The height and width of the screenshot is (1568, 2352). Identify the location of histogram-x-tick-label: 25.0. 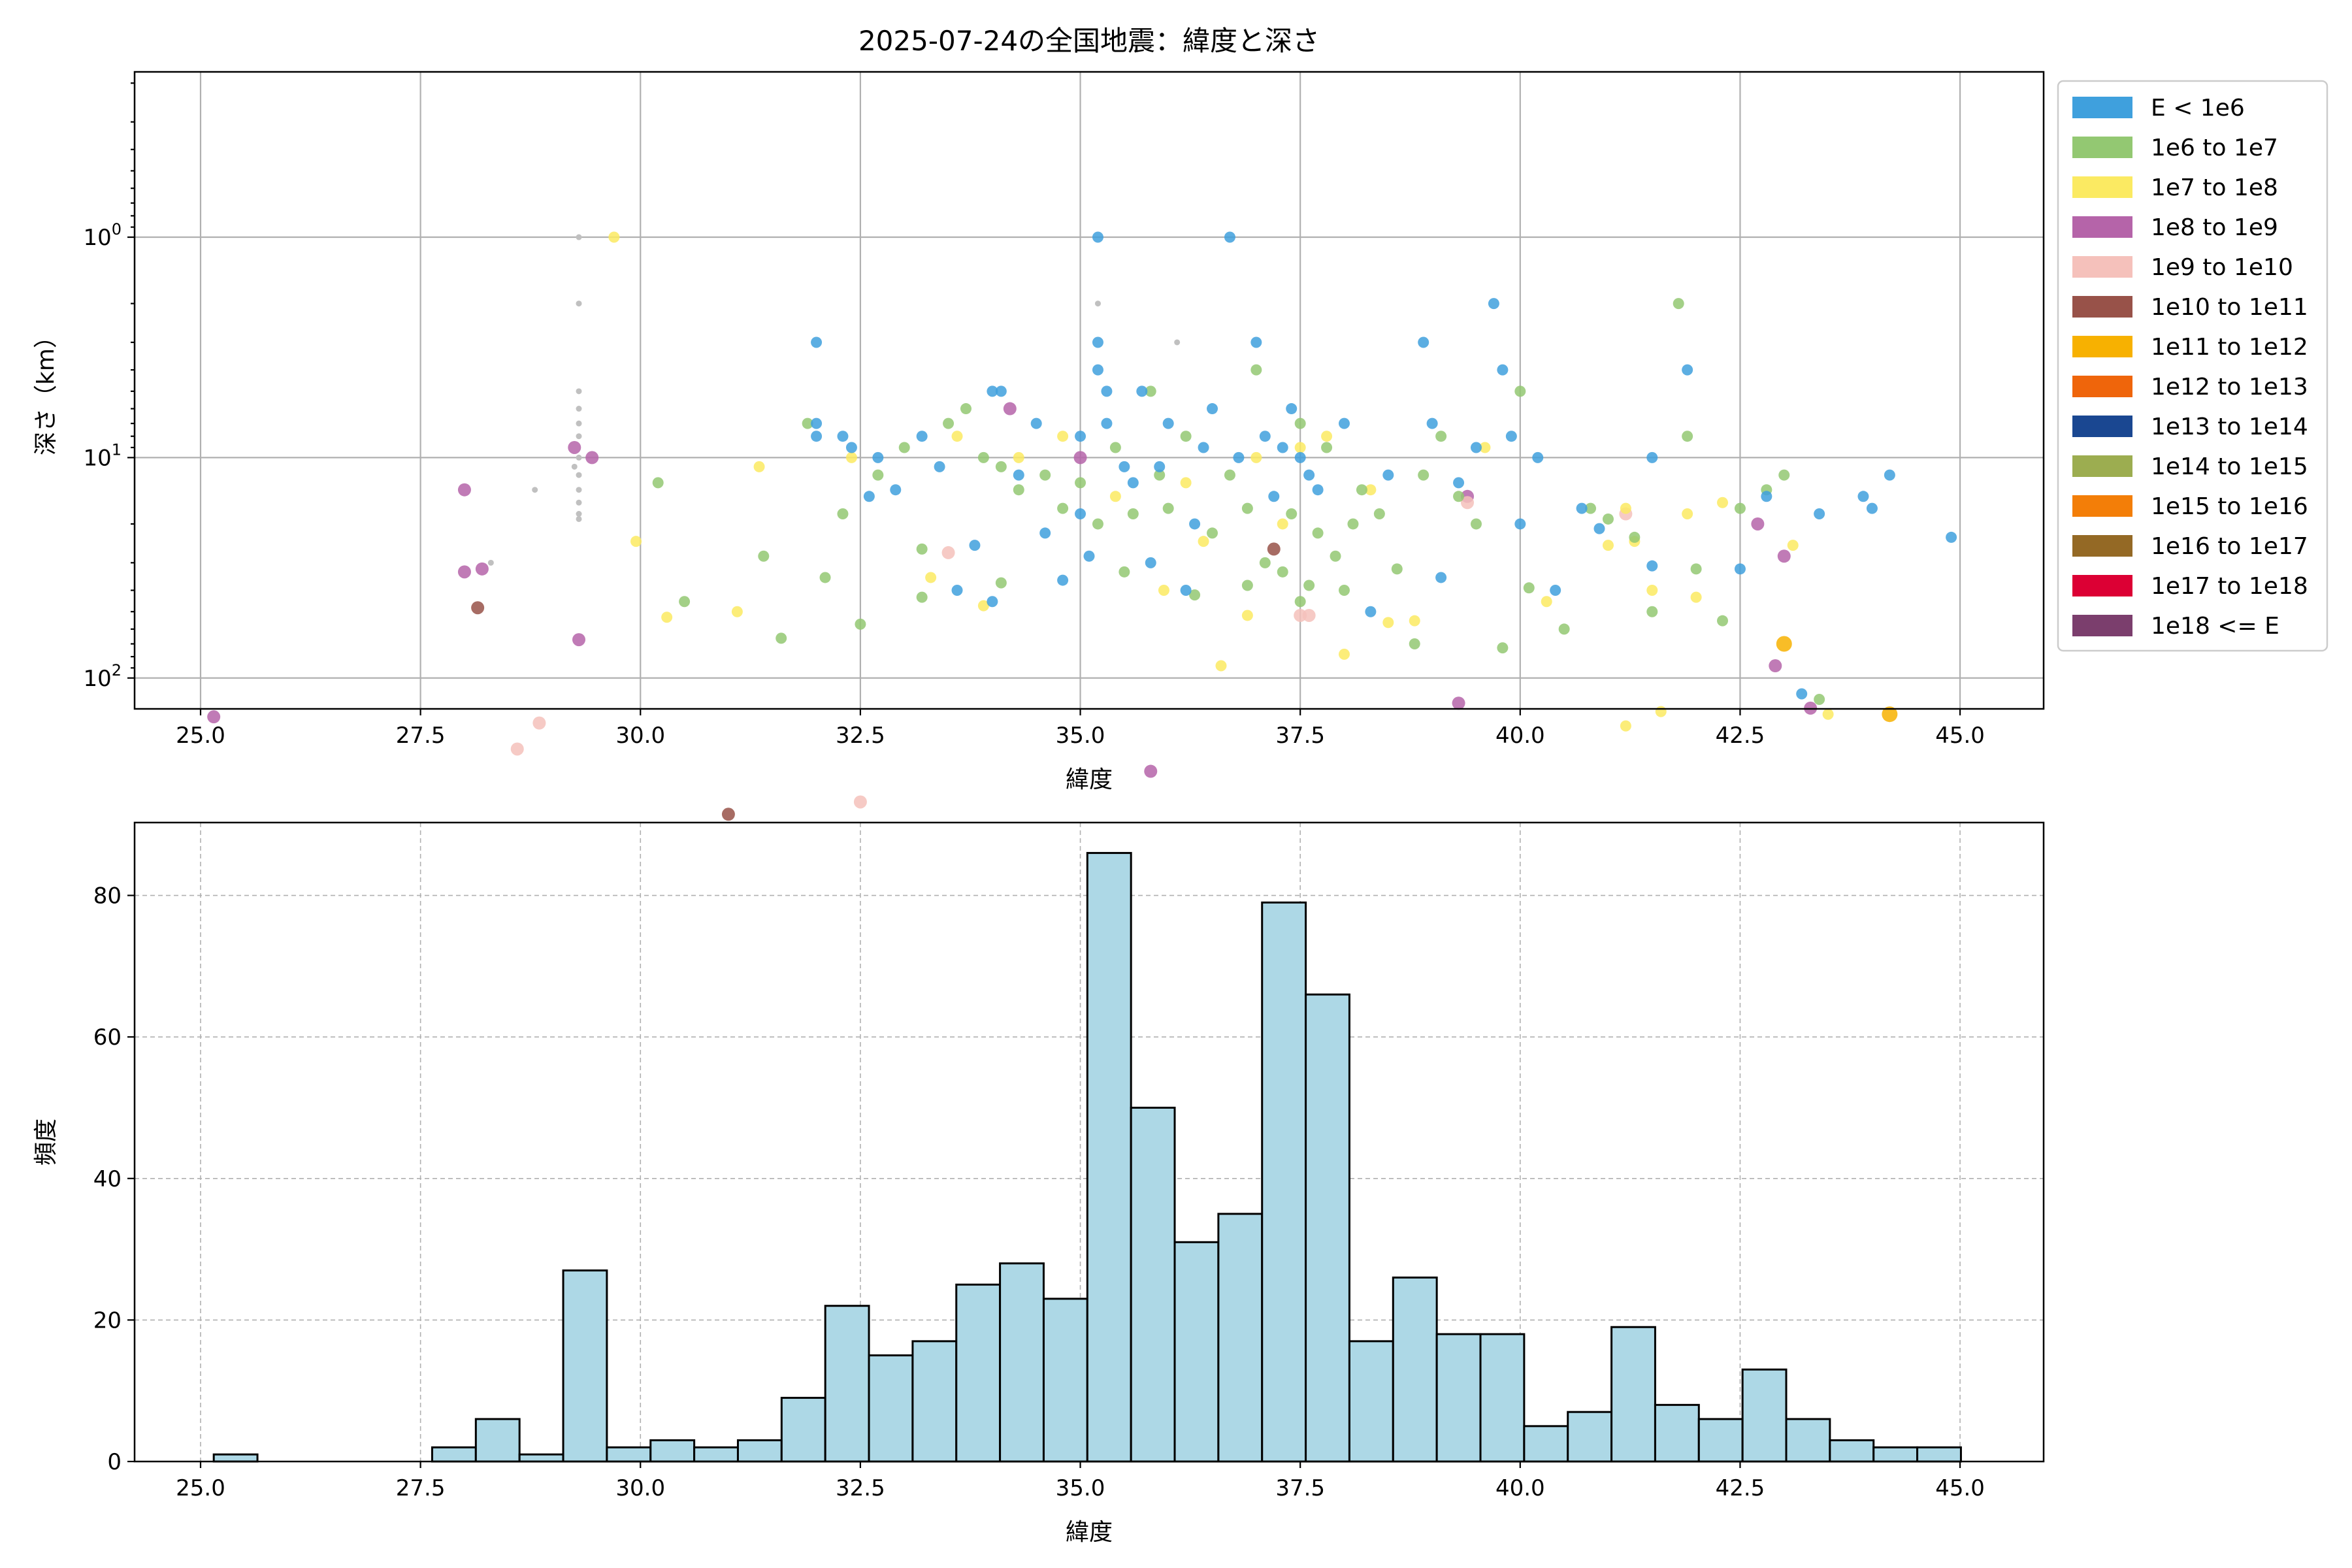
(200, 1488).